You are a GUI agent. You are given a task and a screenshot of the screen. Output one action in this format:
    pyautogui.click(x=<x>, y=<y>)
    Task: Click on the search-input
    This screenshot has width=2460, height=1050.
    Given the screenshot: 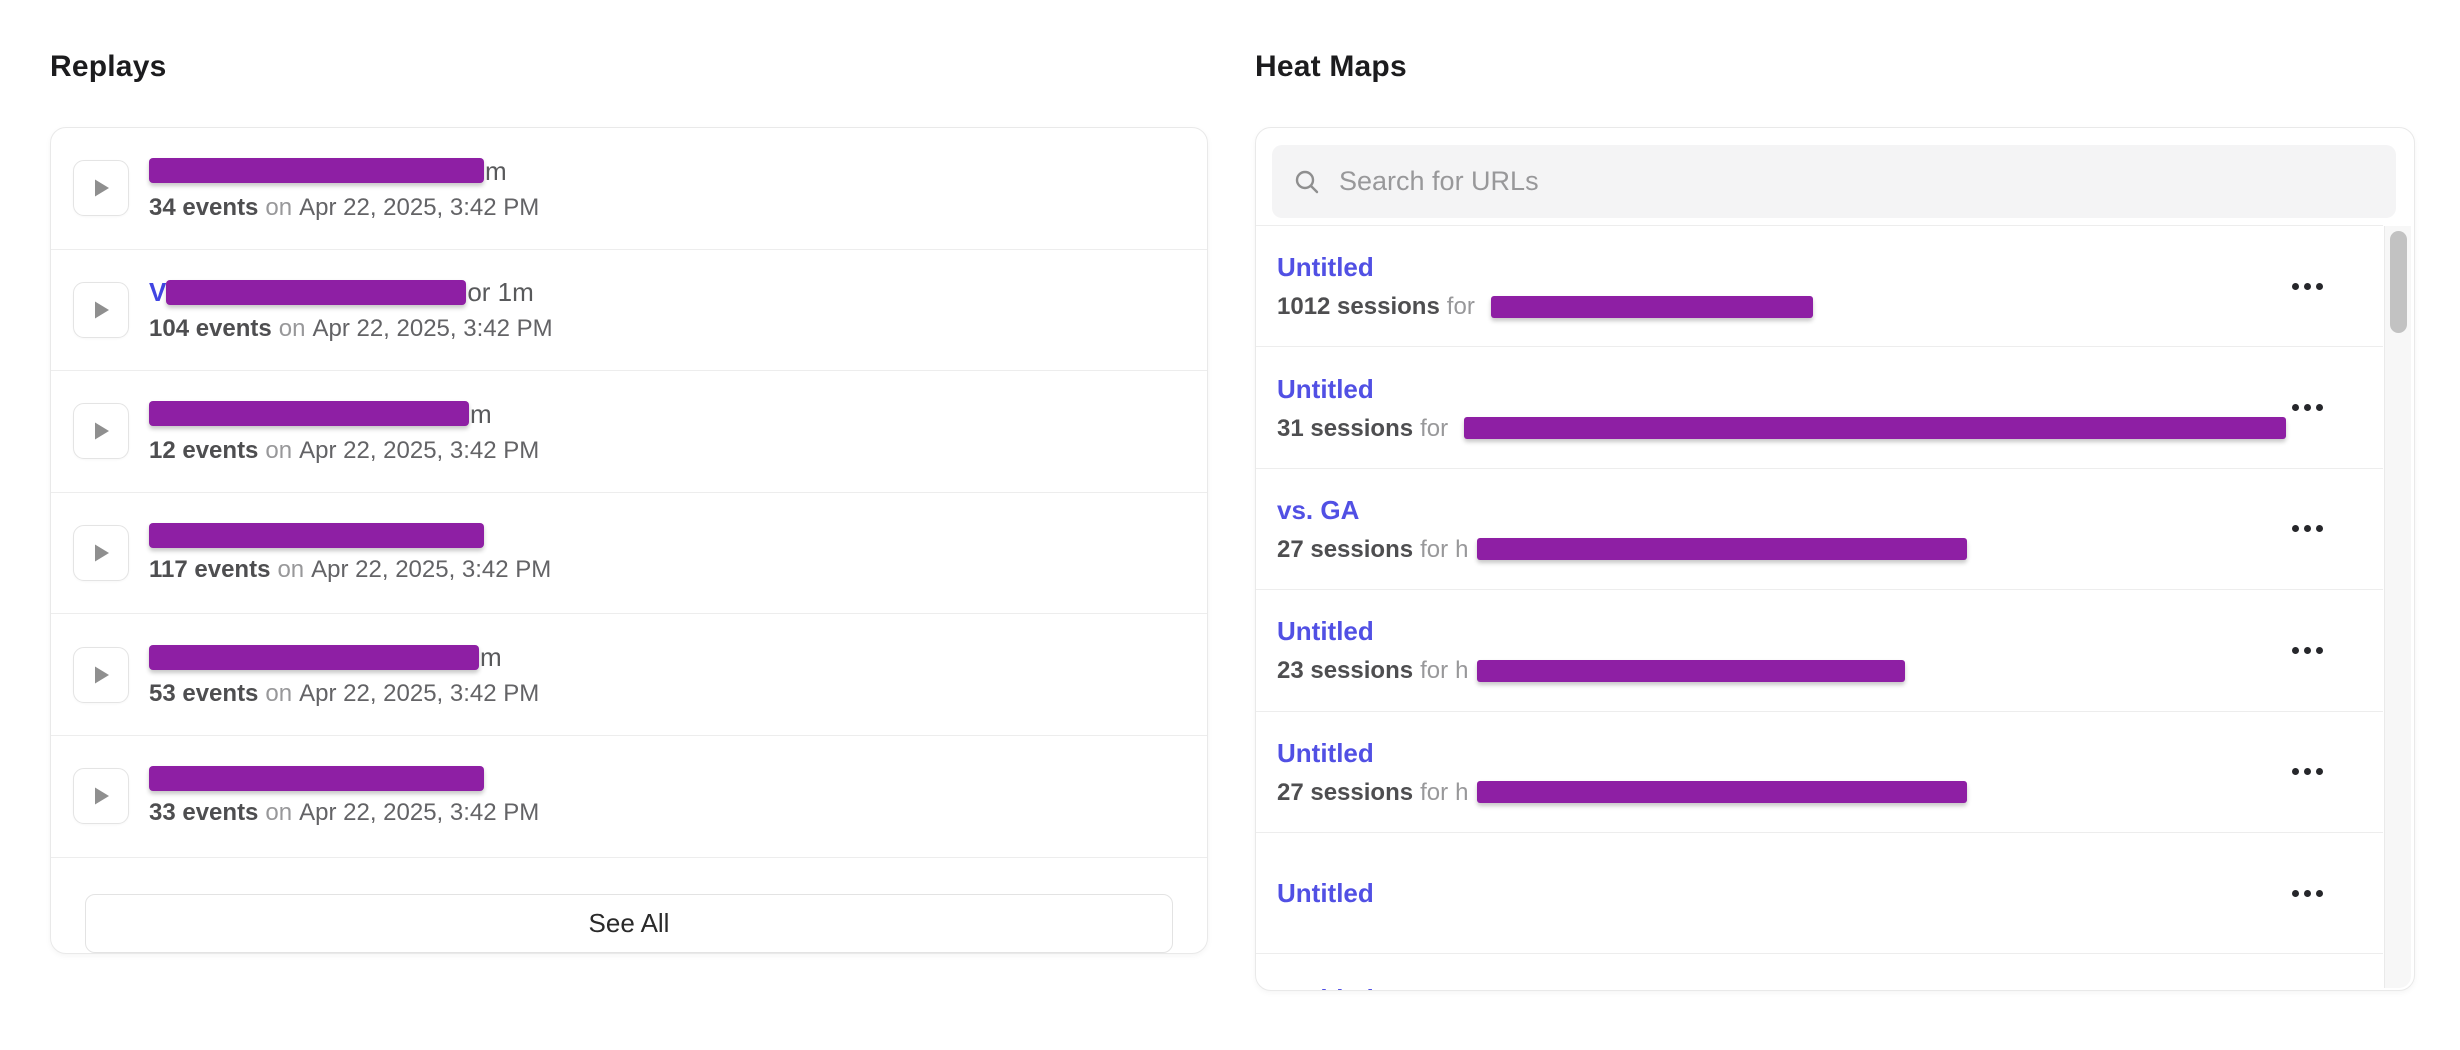 What is the action you would take?
    pyautogui.click(x=1857, y=181)
    